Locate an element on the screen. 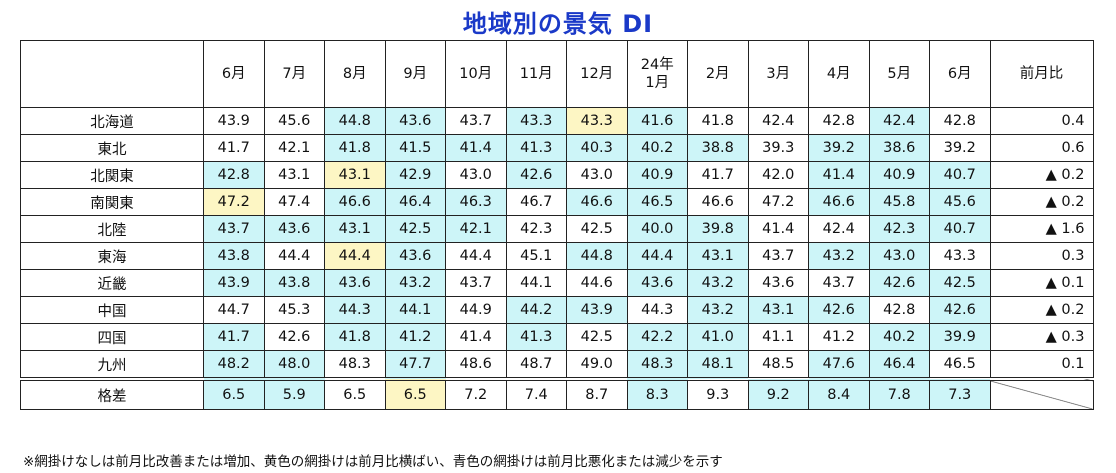 The image size is (1116, 473). di-value-cell: 39.2 is located at coordinates (839, 148).